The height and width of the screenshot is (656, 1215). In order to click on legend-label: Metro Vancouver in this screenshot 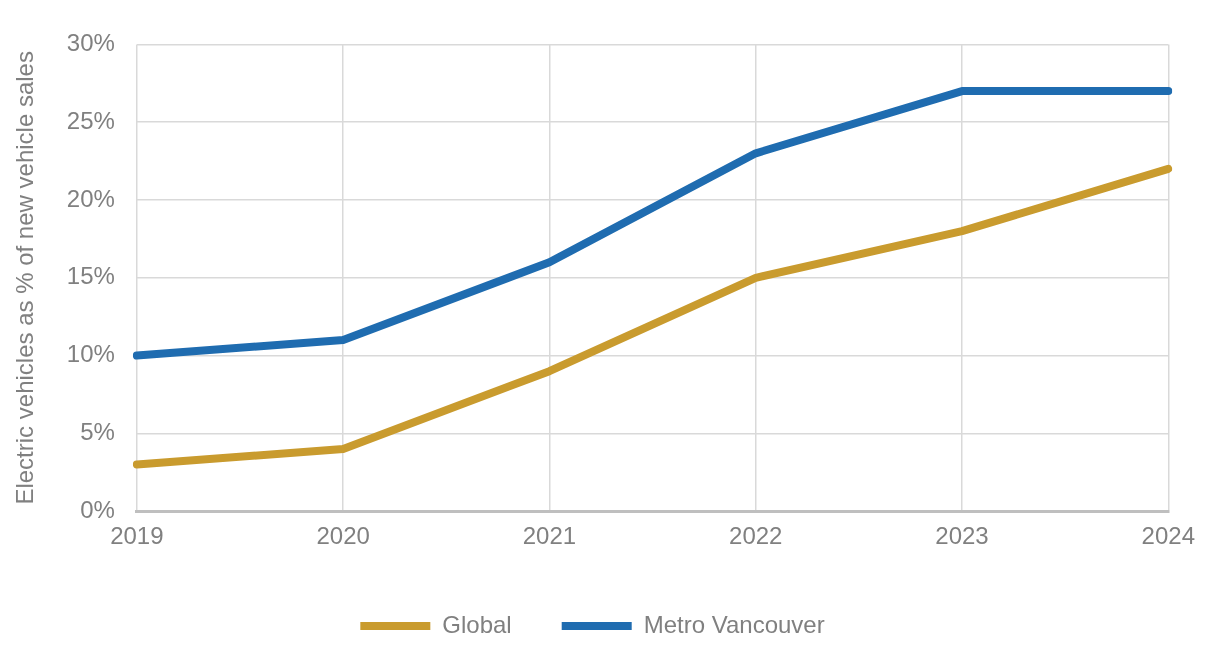, I will do `click(734, 624)`.